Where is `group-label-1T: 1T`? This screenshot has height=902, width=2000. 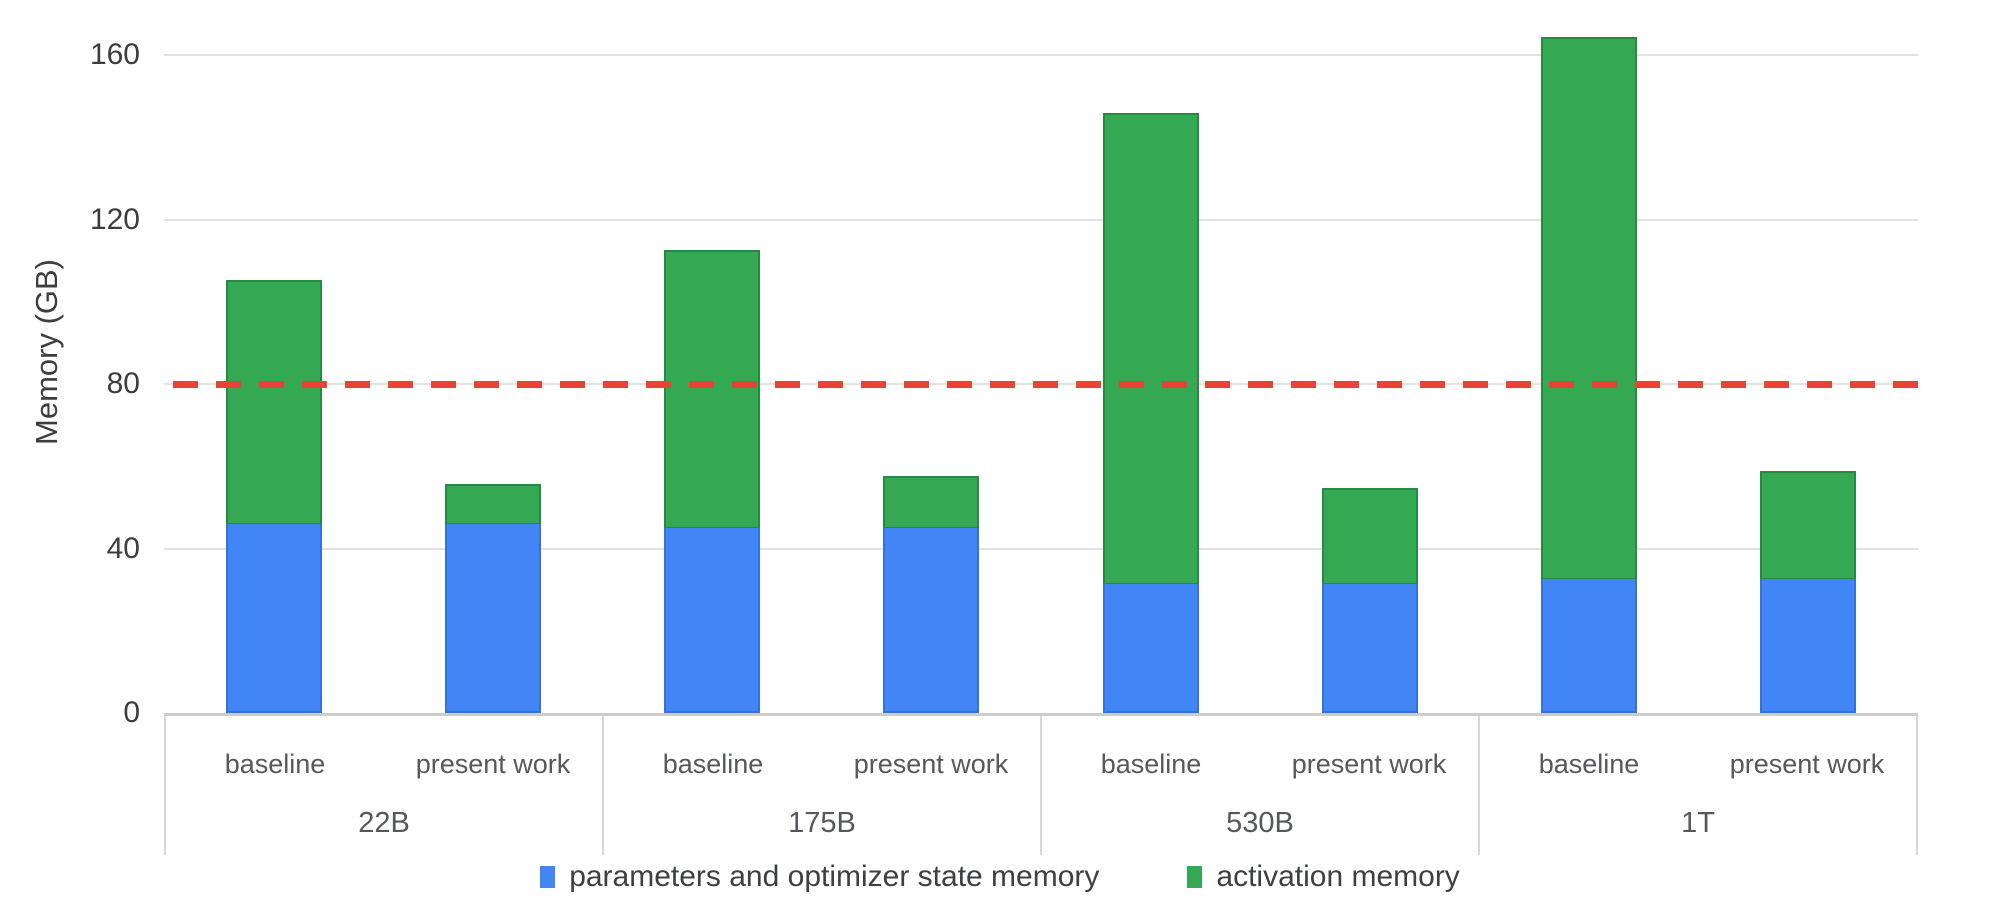
group-label-1T: 1T is located at coordinates (1698, 823).